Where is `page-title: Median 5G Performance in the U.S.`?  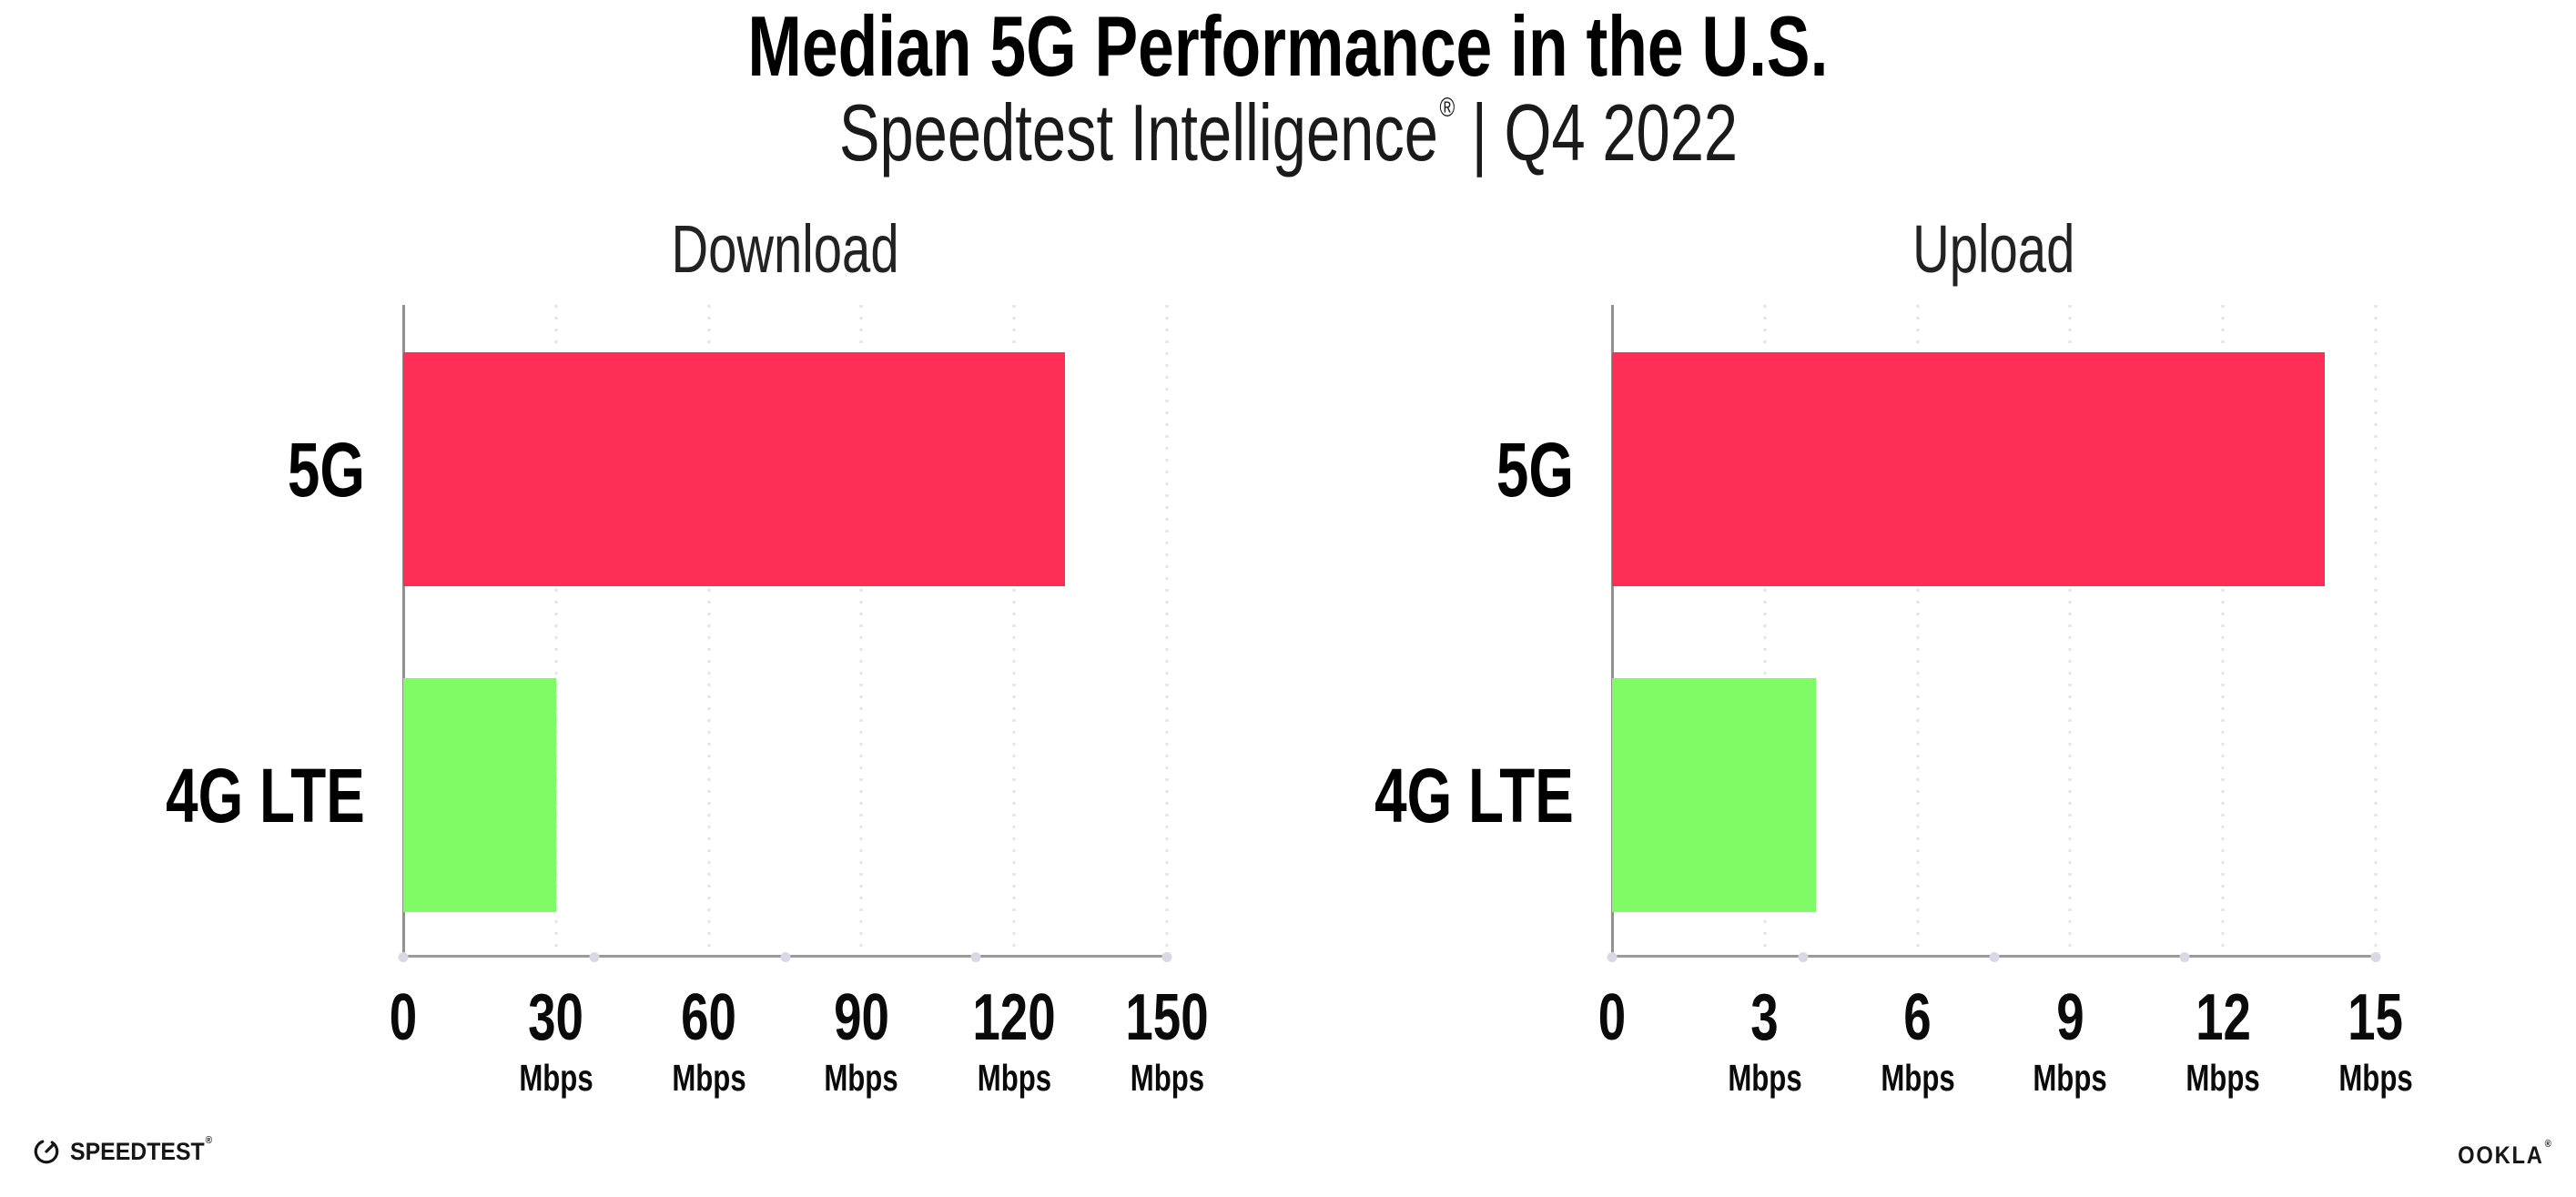 page-title: Median 5G Performance in the U.S. is located at coordinates (1288, 47).